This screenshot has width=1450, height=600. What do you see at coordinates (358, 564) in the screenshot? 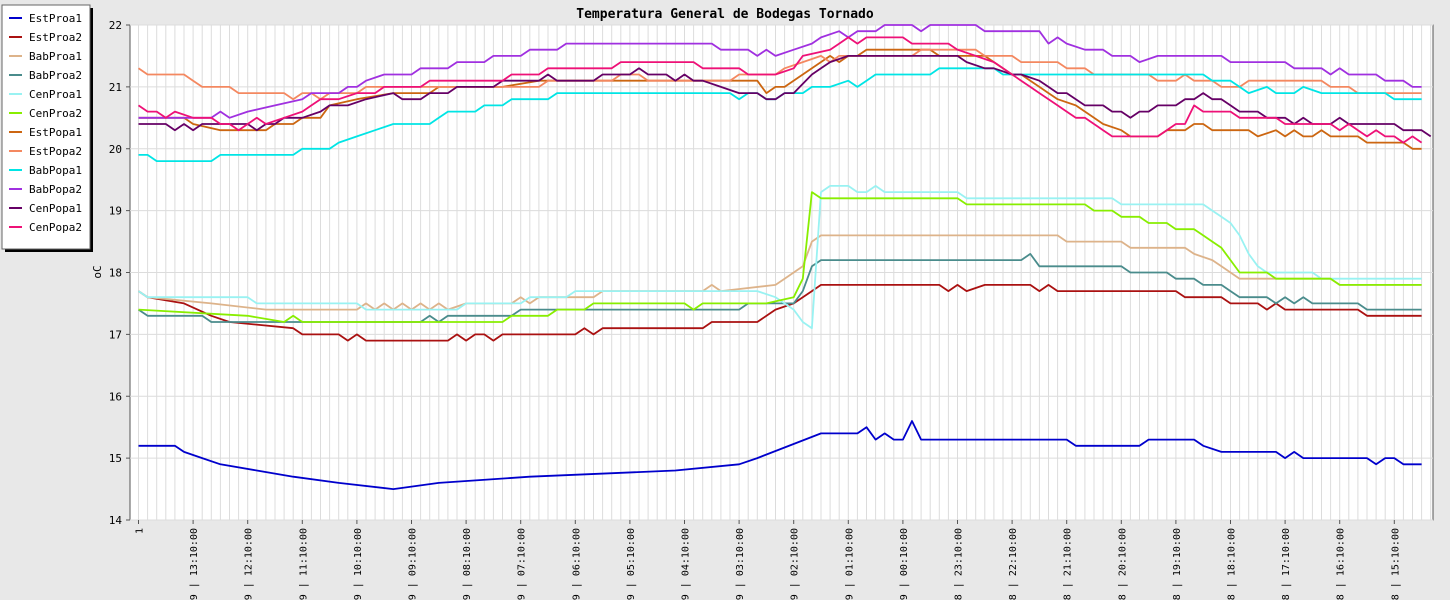
I see `x-tick-label: 9 | 10:10:00` at bounding box center [358, 564].